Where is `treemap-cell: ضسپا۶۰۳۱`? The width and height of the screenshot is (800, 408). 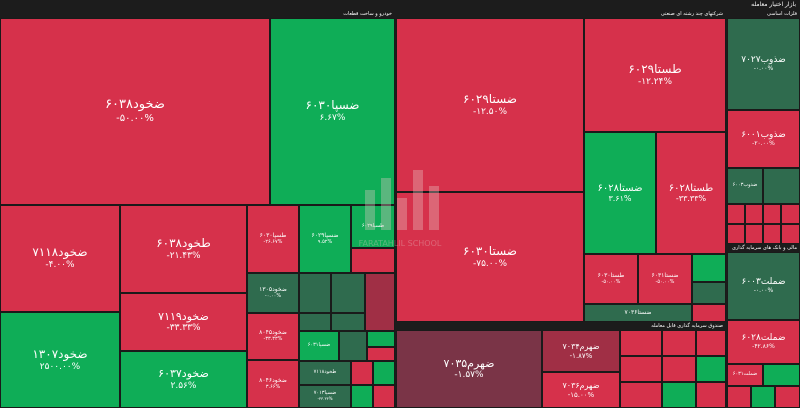 treemap-cell: ضسپا۶۰۳۱ is located at coordinates (319, 346).